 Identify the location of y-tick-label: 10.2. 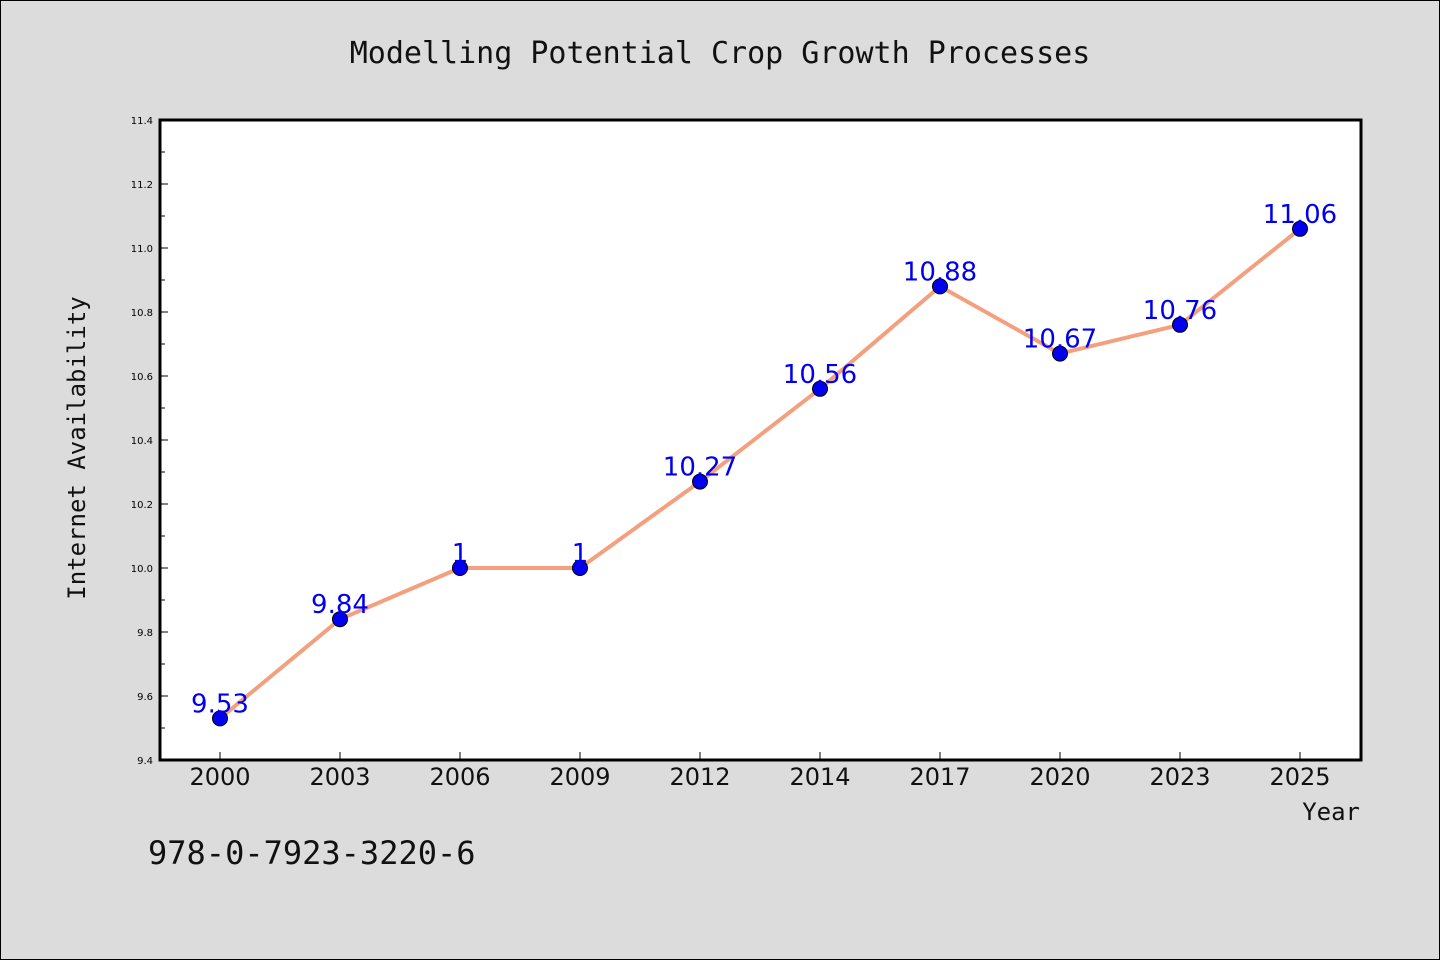
(142, 505).